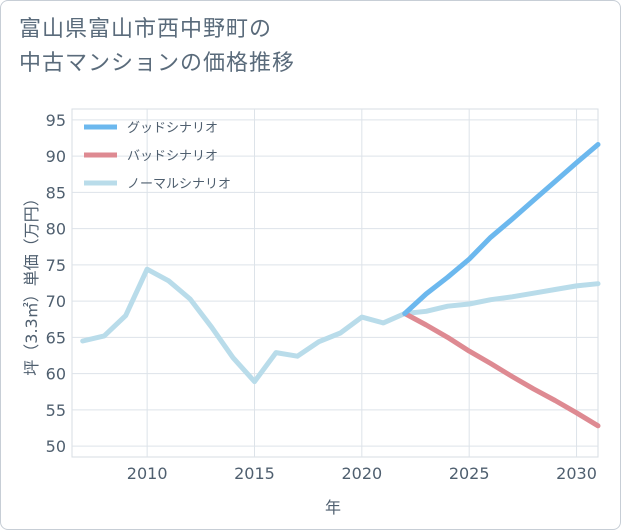 This screenshot has height=530, width=621. I want to click on y-tick-label: 50, so click(56, 446).